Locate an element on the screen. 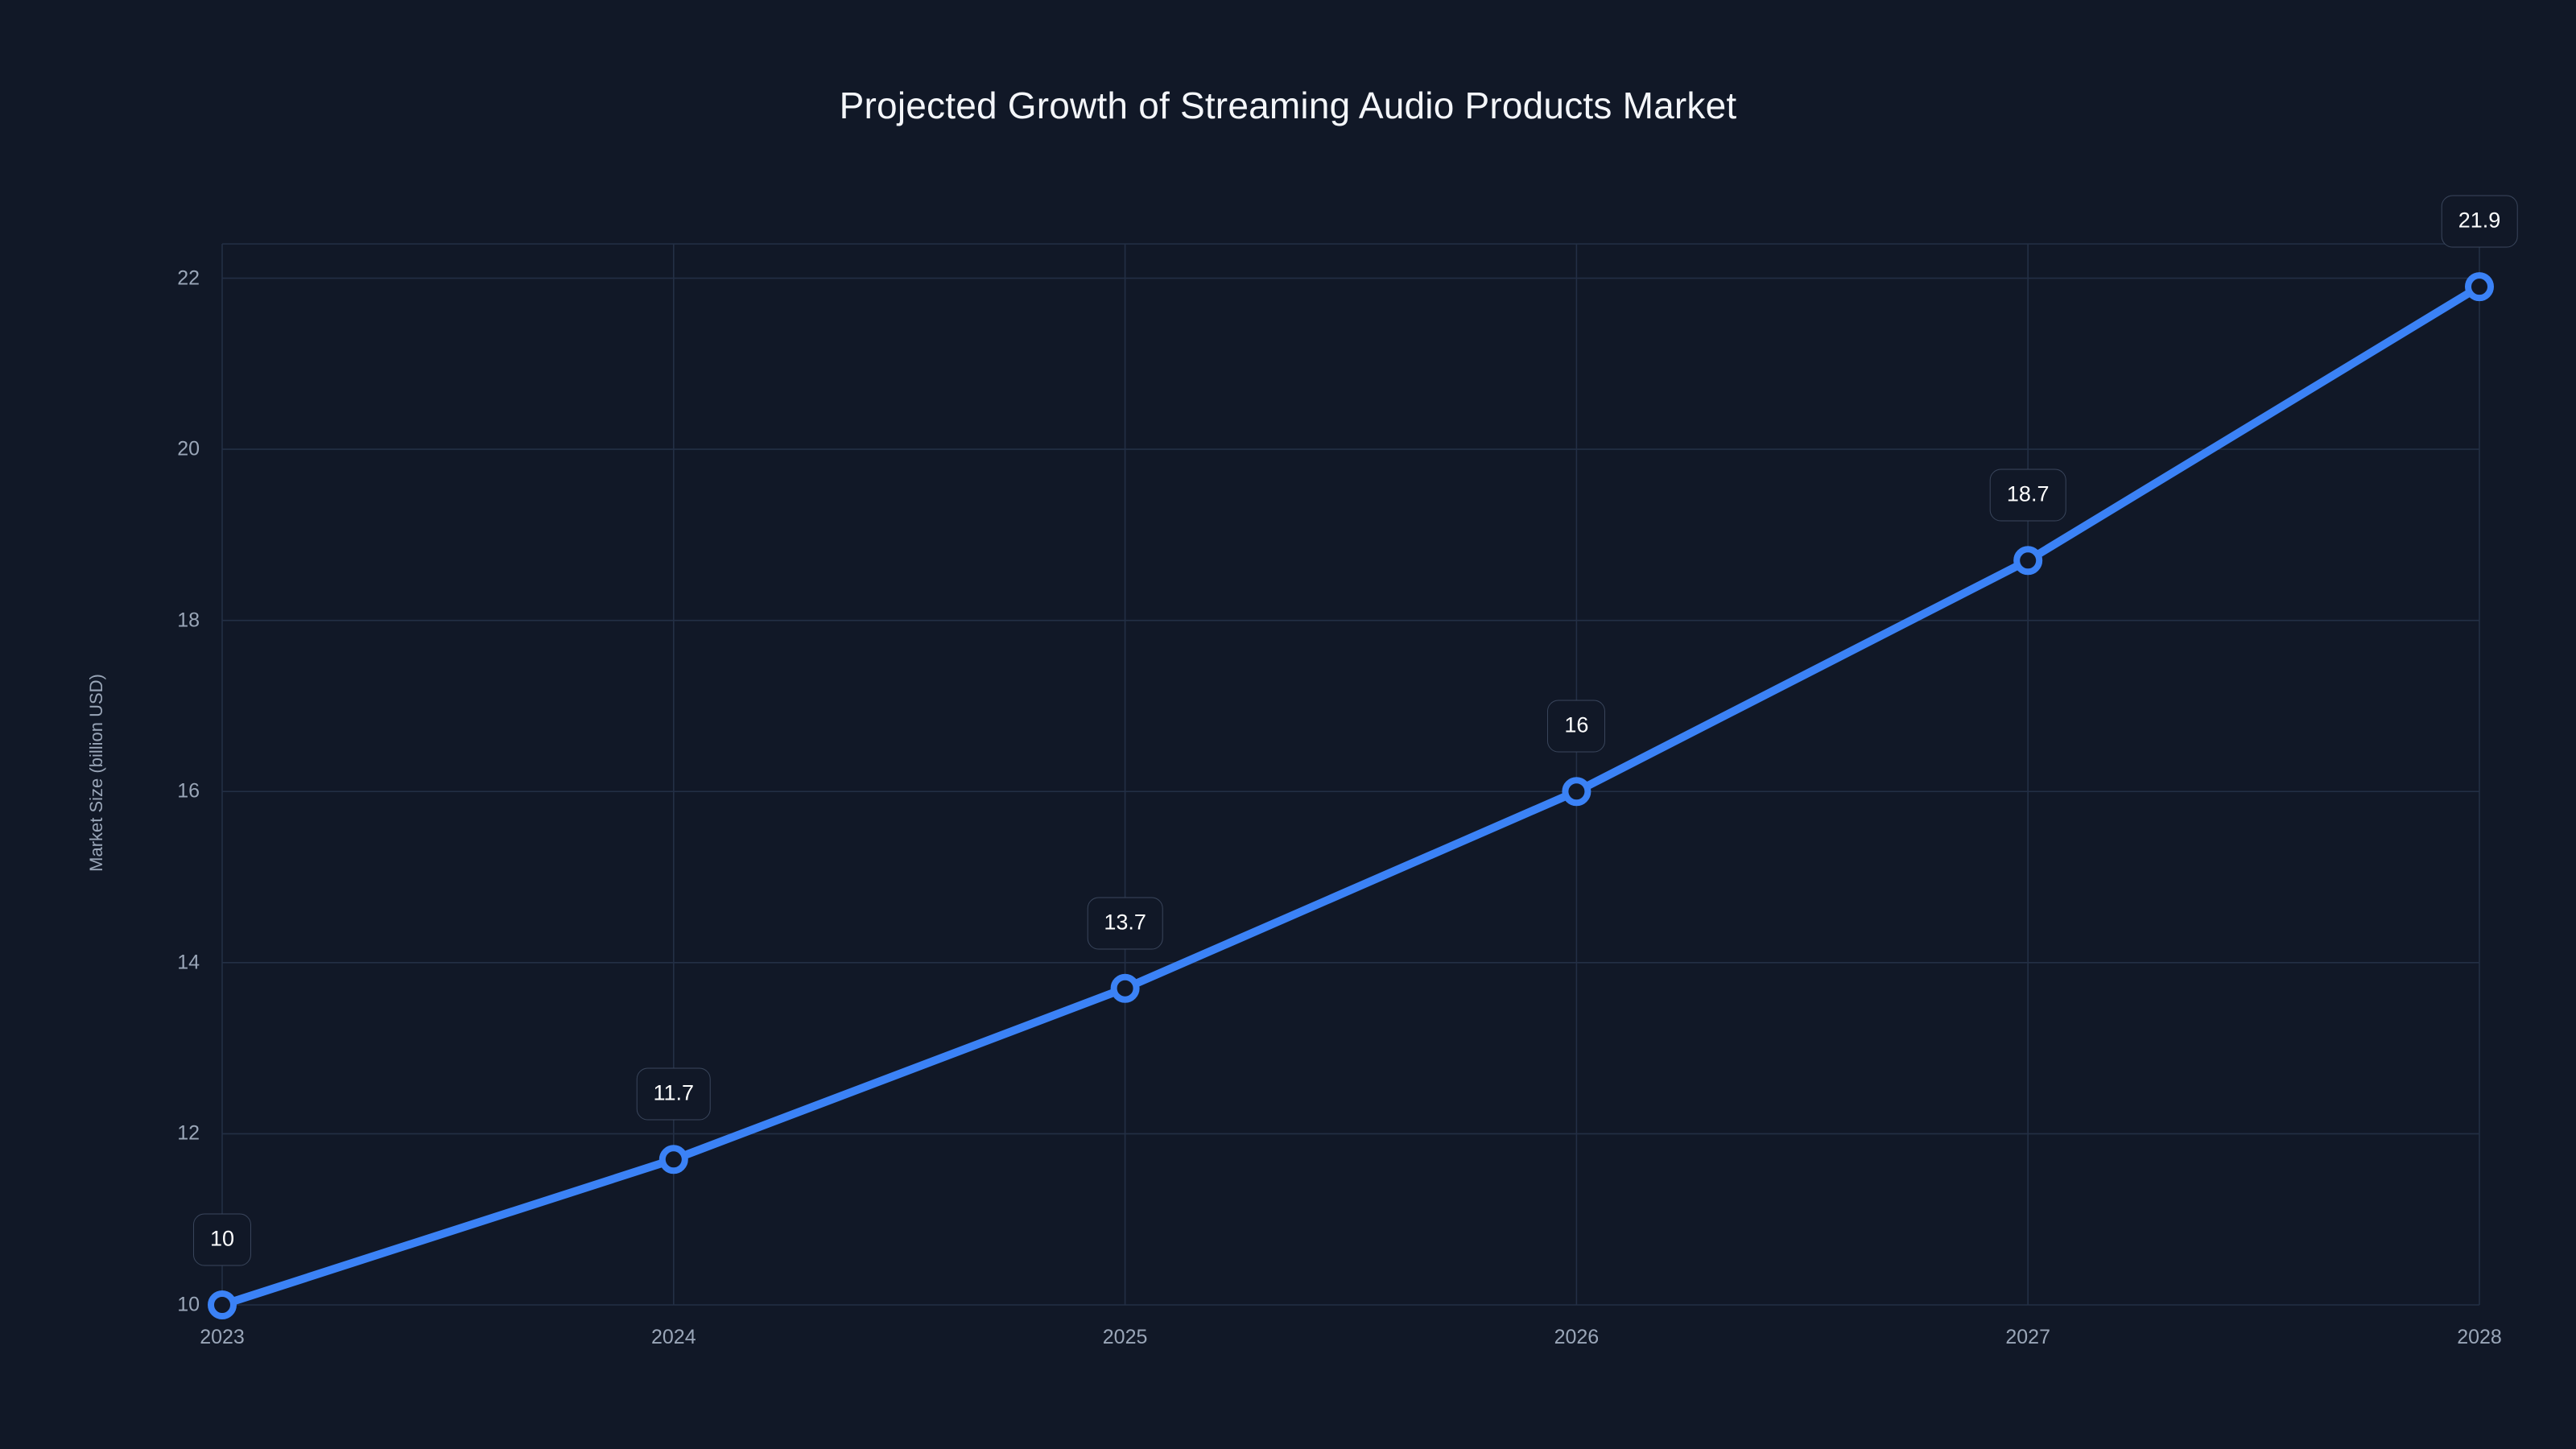 The height and width of the screenshot is (1449, 2576). data-point-value-label: 18.7 is located at coordinates (2027, 495).